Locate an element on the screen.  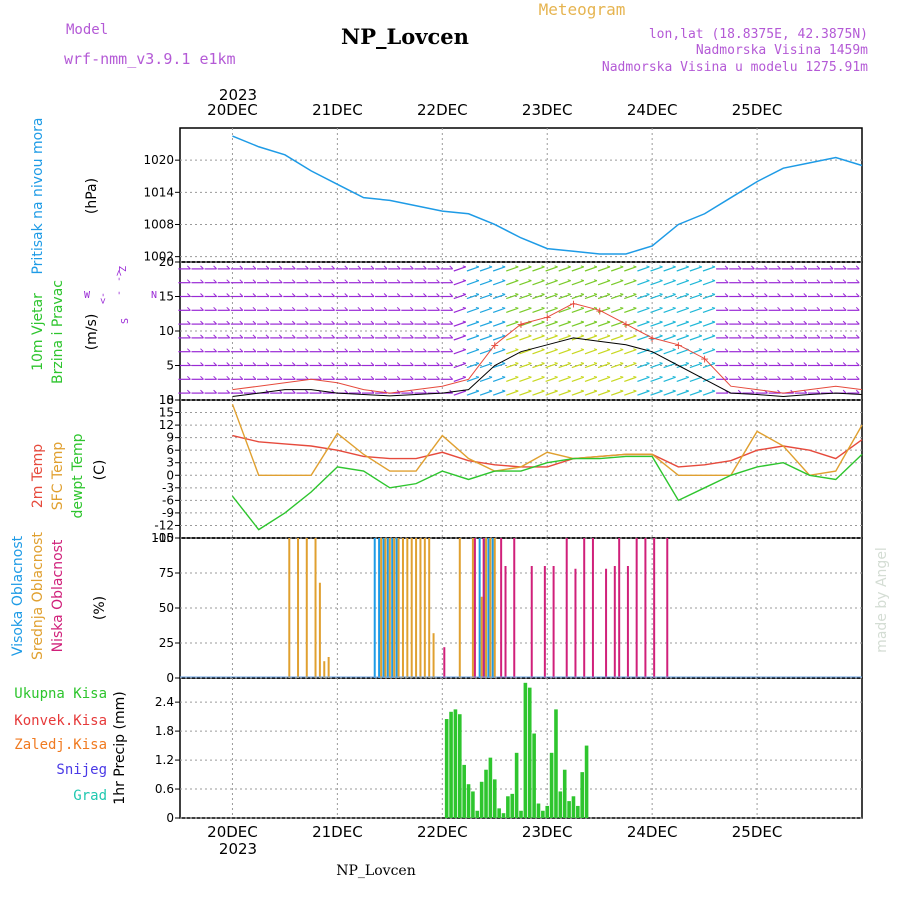
model-name: wrf-nmm_v3.9.1 e1km is located at coordinates (150, 59).